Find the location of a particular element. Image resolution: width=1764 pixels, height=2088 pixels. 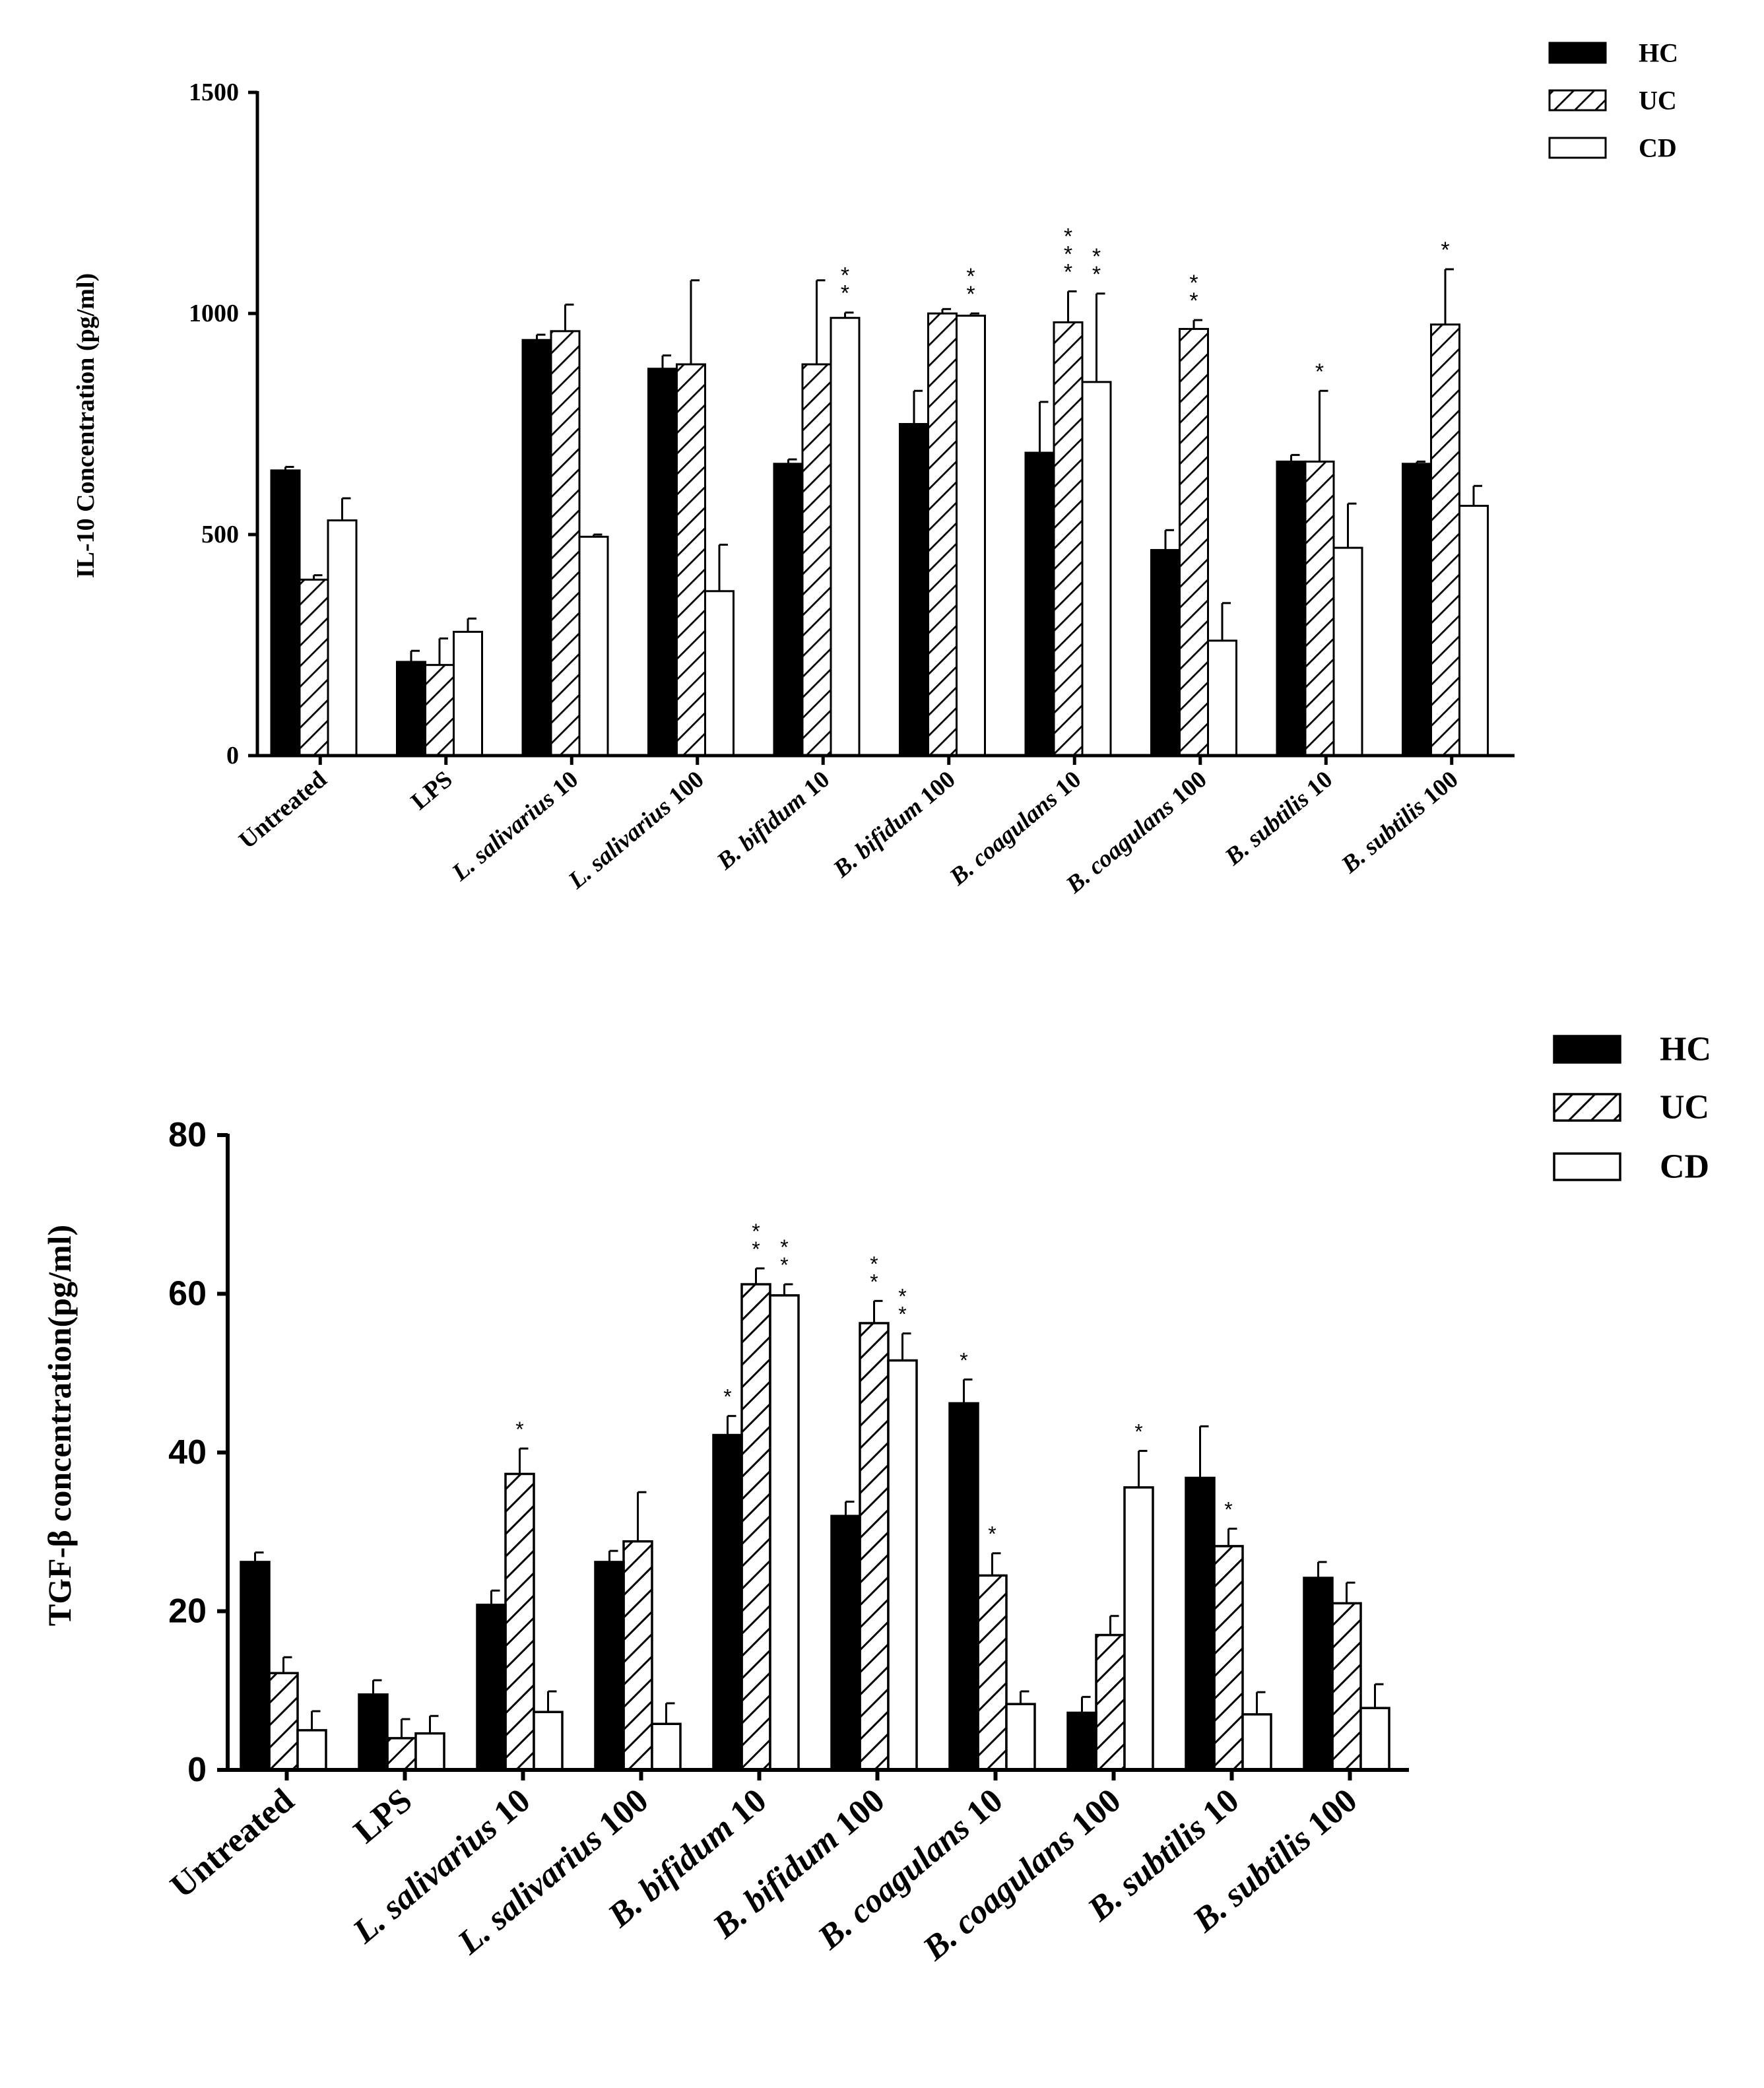

legend-swatch-uc is located at coordinates (1578, 100).